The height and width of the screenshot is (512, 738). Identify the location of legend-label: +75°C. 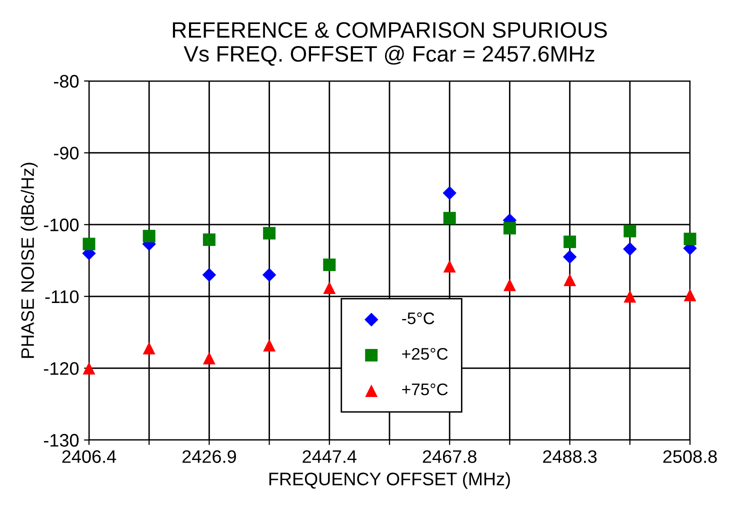
(425, 389).